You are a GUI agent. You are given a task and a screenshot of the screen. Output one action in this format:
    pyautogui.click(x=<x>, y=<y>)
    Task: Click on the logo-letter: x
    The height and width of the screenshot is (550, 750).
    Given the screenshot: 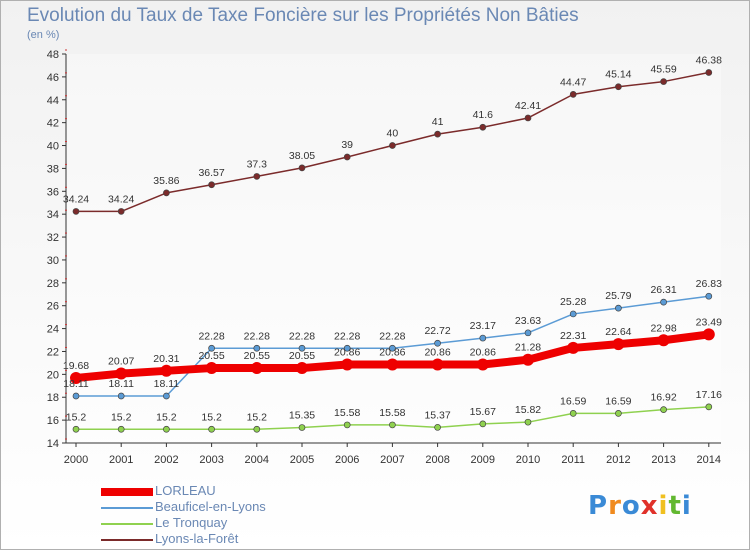 What is the action you would take?
    pyautogui.click(x=649, y=506)
    